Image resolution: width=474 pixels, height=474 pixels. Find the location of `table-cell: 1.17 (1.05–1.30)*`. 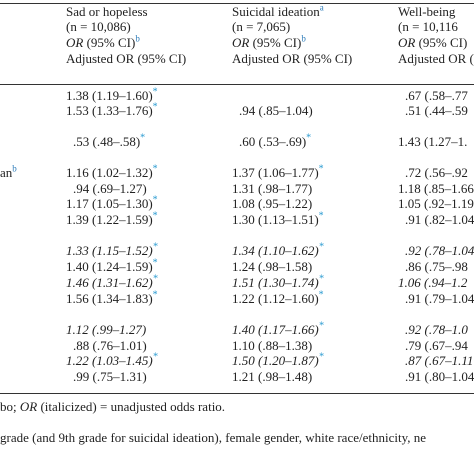

table-cell: 1.17 (1.05–1.30)* is located at coordinates (112, 203).